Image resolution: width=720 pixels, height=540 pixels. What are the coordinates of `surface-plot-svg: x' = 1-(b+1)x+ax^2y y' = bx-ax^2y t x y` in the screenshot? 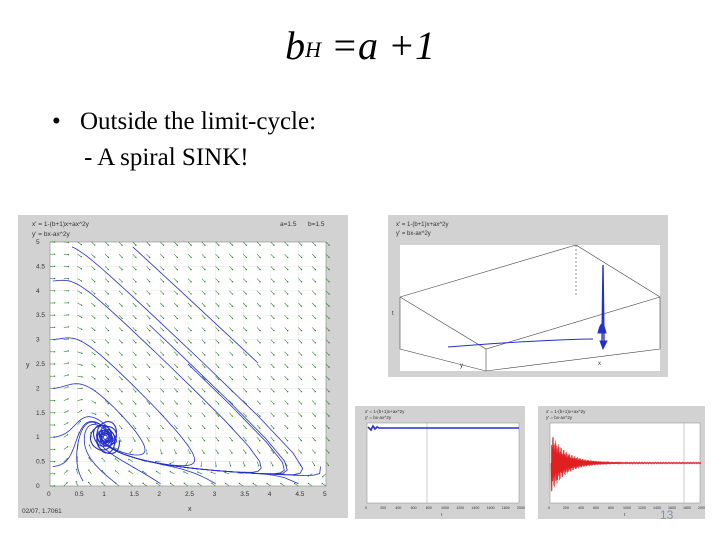 It's located at (526, 297).